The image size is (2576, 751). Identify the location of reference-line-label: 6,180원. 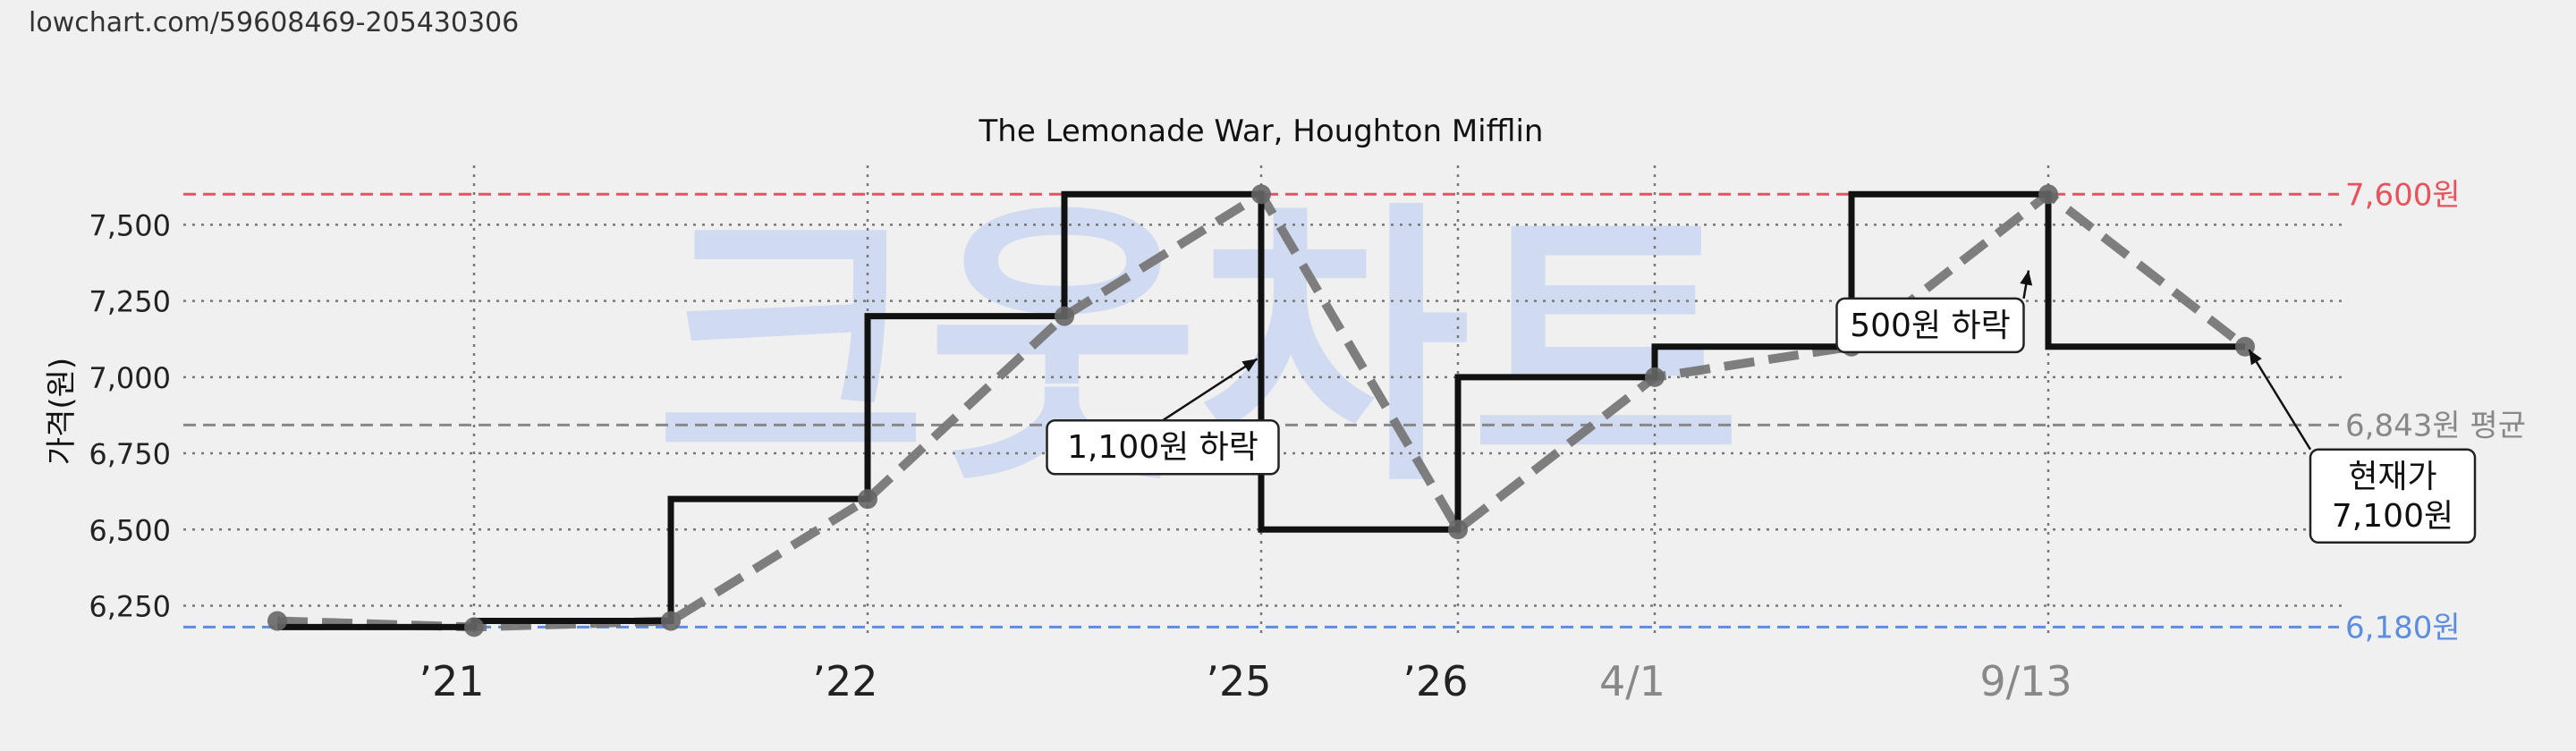
(2403, 628).